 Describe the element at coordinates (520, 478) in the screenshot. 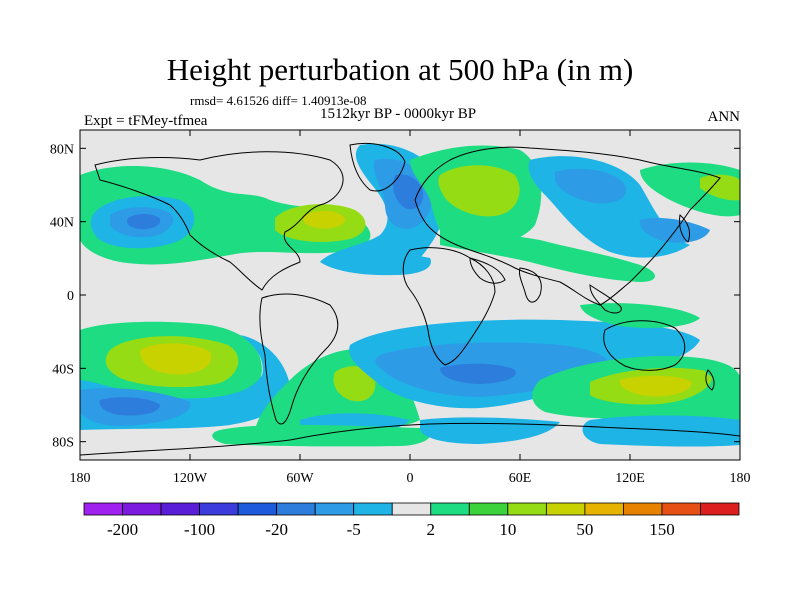

I see `lon-tick-label: 60E` at that location.